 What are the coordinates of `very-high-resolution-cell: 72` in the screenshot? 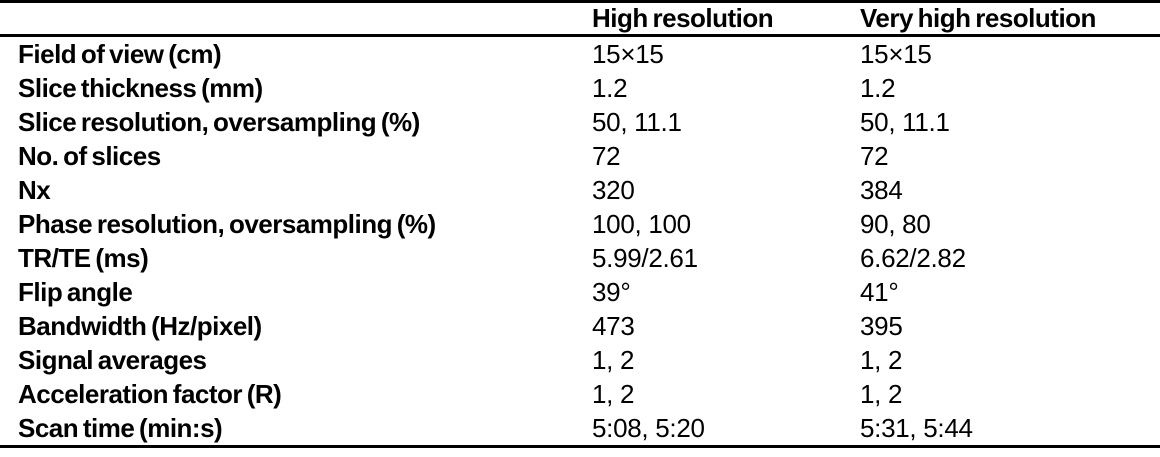 It's located at (874, 155).